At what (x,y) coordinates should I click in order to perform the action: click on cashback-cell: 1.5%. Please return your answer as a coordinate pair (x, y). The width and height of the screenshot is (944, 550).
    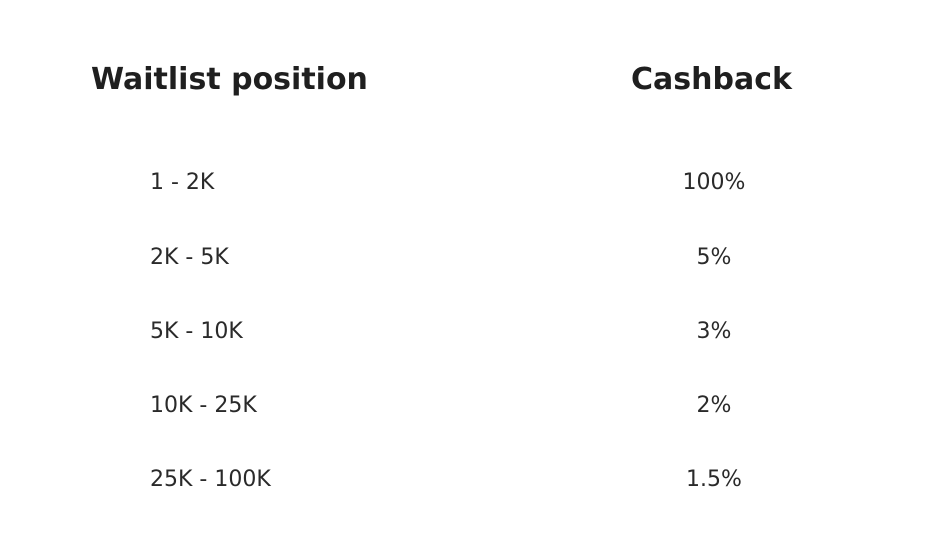
    Looking at the image, I should click on (714, 479).